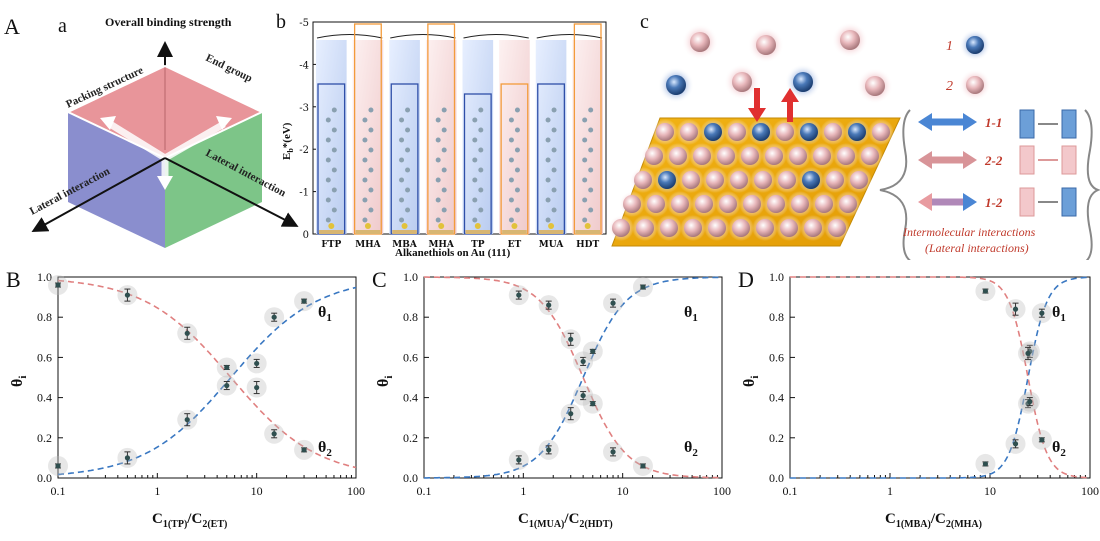 The width and height of the screenshot is (1100, 541). I want to click on energy-bar-label: TP, so click(478, 245).